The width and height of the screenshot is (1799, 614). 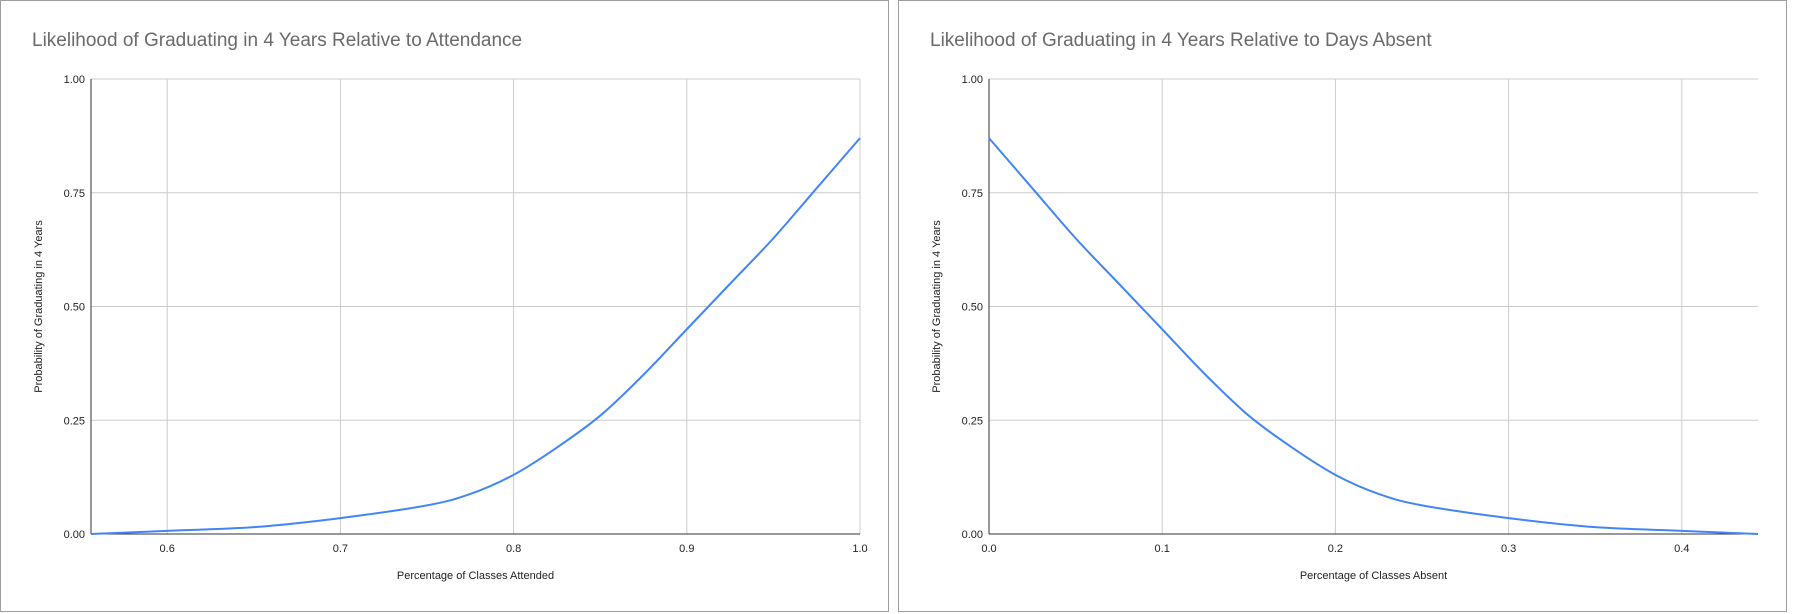 I want to click on x-tick-label: 1.0, so click(x=859, y=549).